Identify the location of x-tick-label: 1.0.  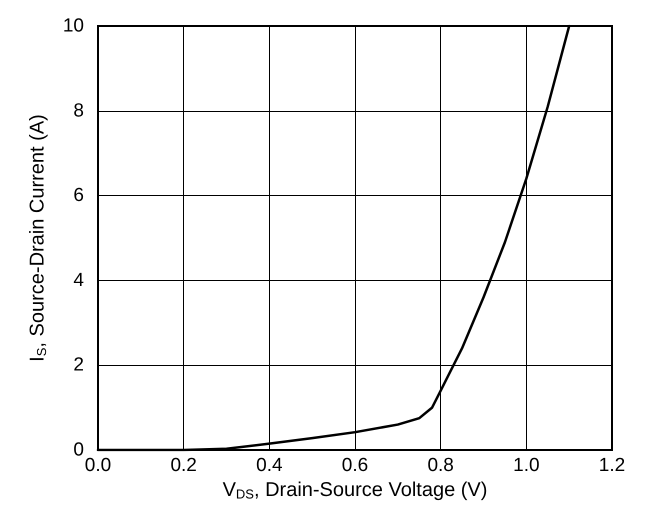
(526, 465).